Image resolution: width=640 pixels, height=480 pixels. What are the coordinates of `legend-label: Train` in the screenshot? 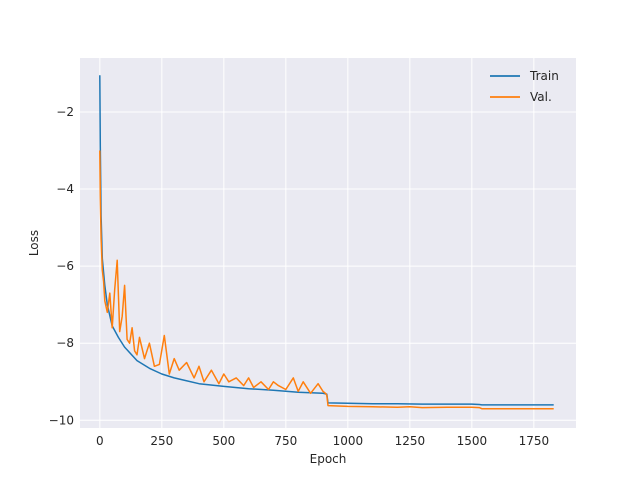 It's located at (544, 76).